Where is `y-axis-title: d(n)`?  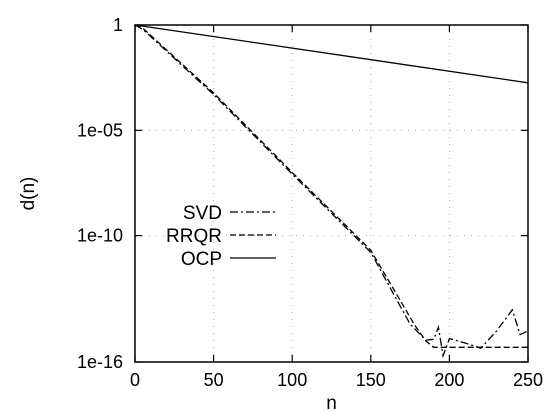 y-axis-title: d(n) is located at coordinates (28, 194).